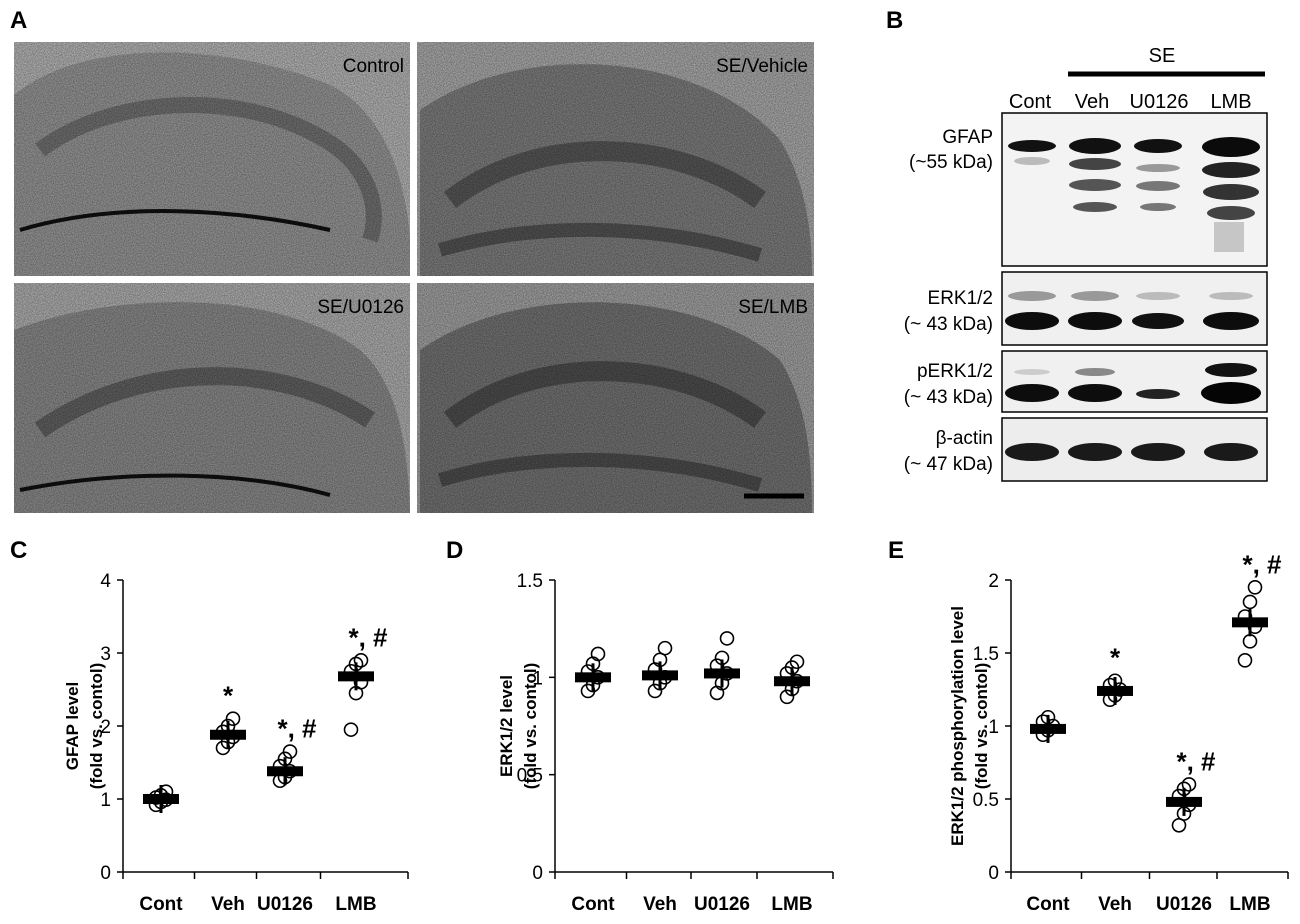  What do you see at coordinates (948, 324) in the screenshot?
I see `blot-size-erk: (~ 43 kDa)` at bounding box center [948, 324].